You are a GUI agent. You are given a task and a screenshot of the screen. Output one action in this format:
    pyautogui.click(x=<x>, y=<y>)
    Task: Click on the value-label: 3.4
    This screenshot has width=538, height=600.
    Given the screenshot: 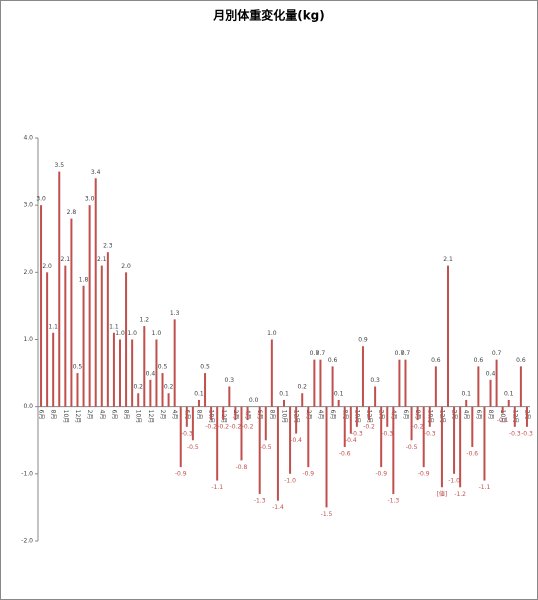 What is the action you would take?
    pyautogui.click(x=96, y=172)
    